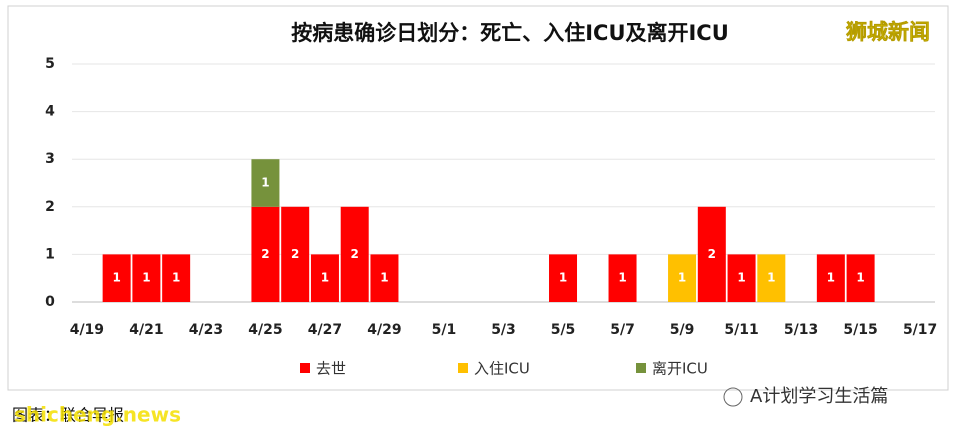 The height and width of the screenshot is (441, 957). What do you see at coordinates (50, 302) in the screenshot?
I see `y-tick-label: 0` at bounding box center [50, 302].